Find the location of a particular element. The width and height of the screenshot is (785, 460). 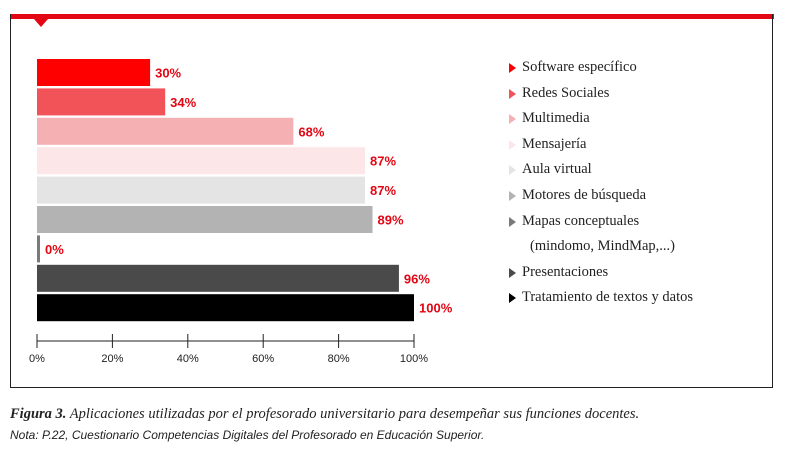

legend-item: Motores de búsqueda is located at coordinates (638, 199).